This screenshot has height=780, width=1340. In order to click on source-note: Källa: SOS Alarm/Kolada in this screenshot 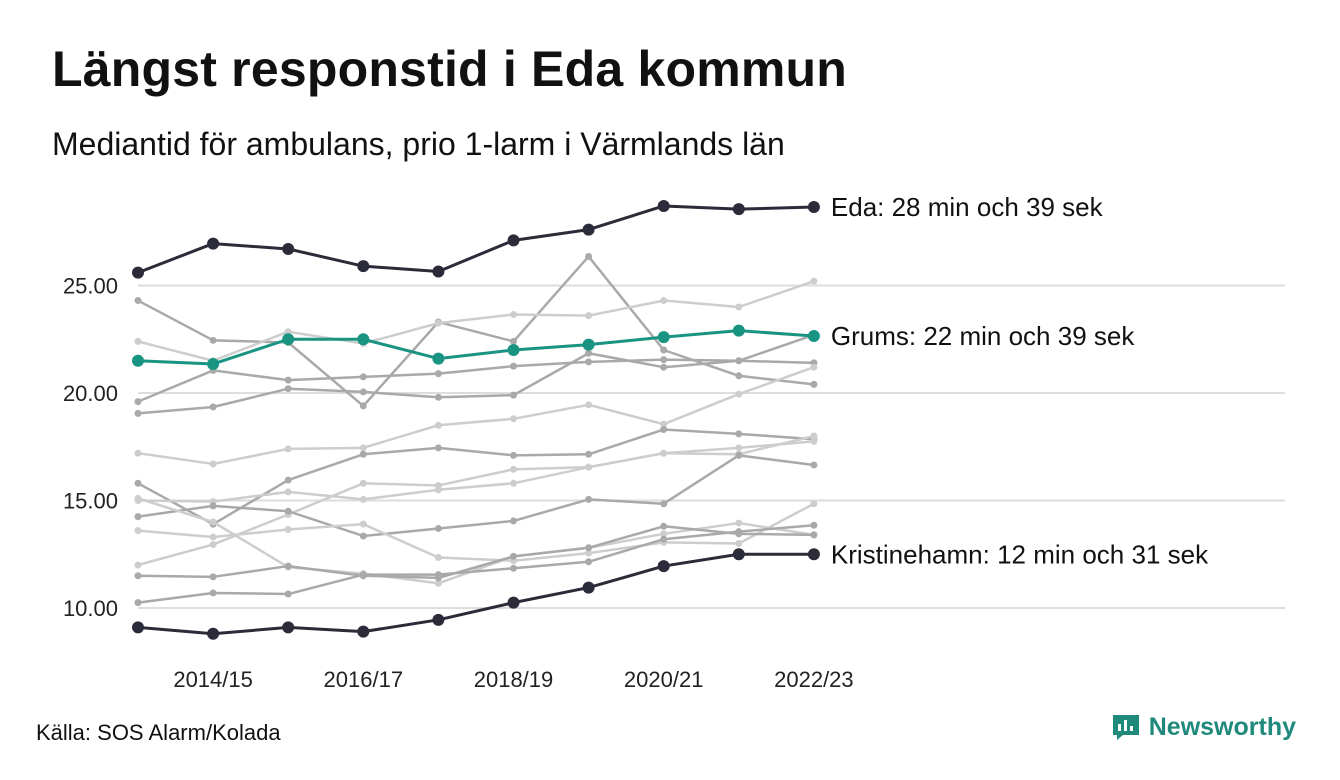, I will do `click(158, 732)`.